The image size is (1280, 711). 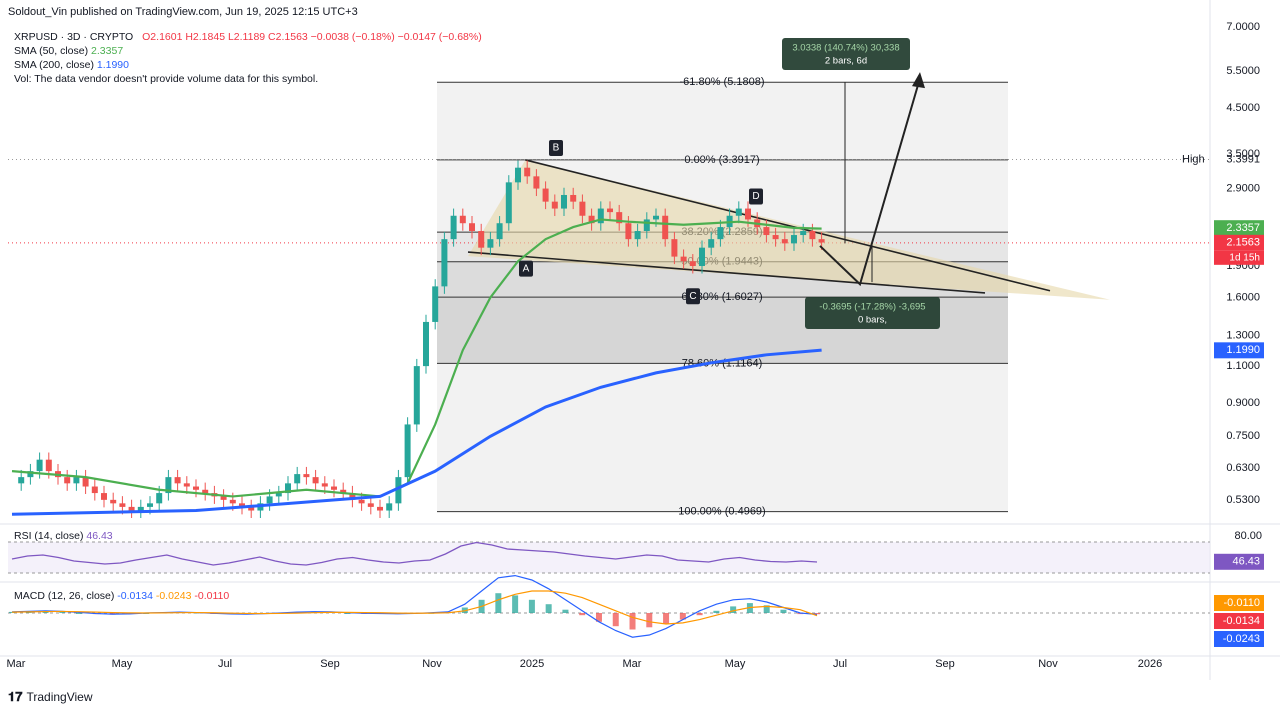 What do you see at coordinates (1239, 242) in the screenshot?
I see `last-price-tag` at bounding box center [1239, 242].